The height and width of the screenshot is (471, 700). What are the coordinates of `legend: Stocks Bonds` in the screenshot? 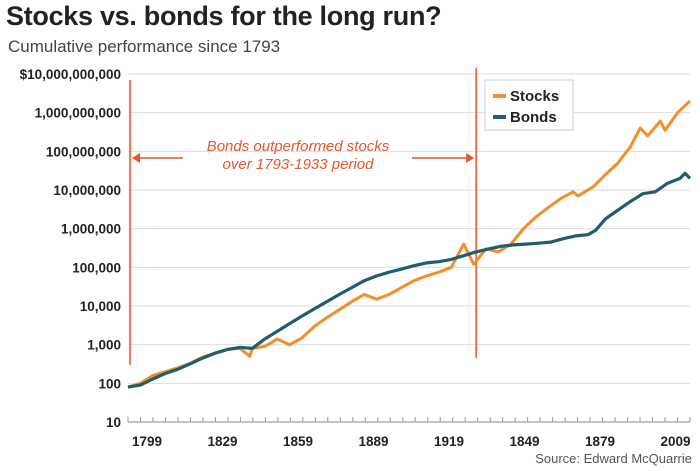 It's located at (529, 105).